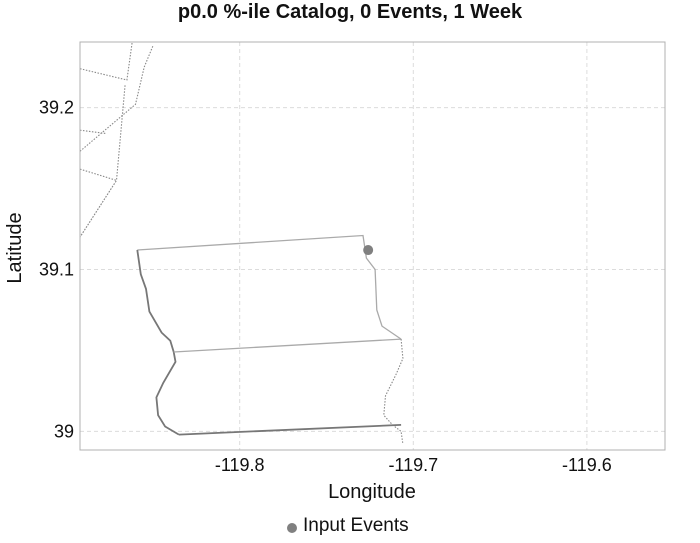  I want to click on legend-marker, so click(292, 528).